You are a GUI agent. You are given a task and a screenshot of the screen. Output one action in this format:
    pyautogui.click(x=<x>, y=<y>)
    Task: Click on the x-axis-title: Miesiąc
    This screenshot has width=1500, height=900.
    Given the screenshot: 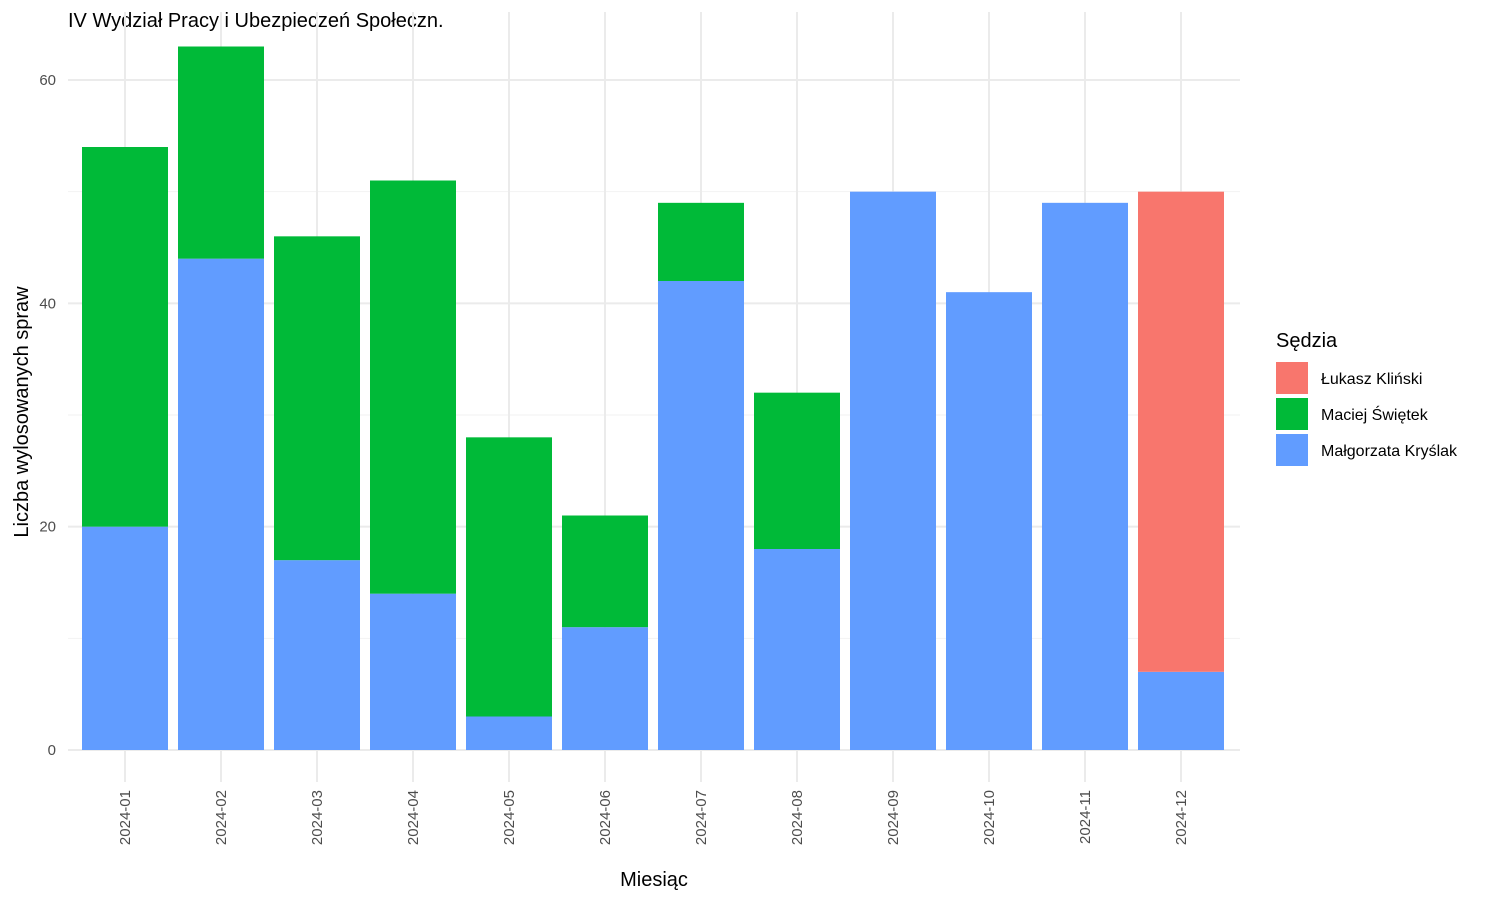 What is the action you would take?
    pyautogui.click(x=654, y=880)
    